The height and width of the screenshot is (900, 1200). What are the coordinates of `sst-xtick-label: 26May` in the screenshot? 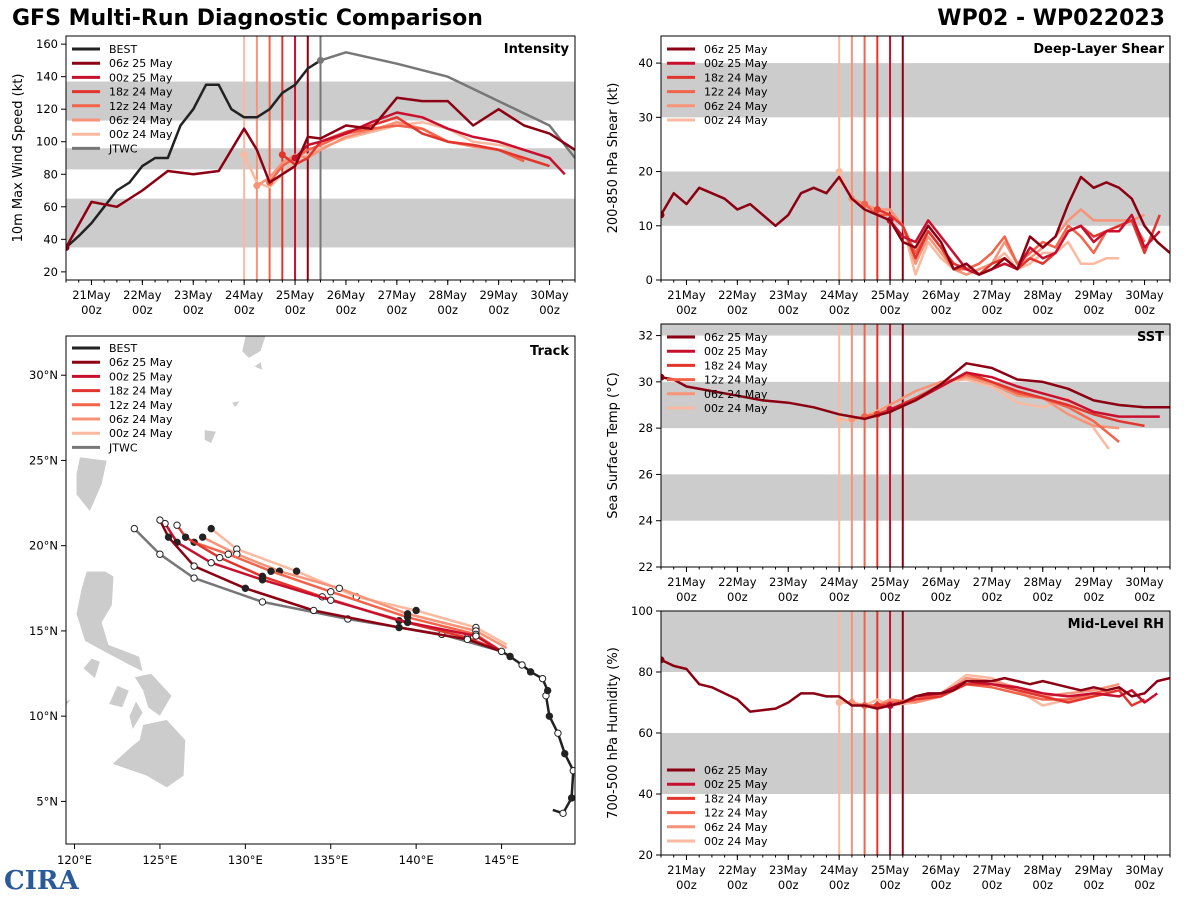 It's located at (941, 582).